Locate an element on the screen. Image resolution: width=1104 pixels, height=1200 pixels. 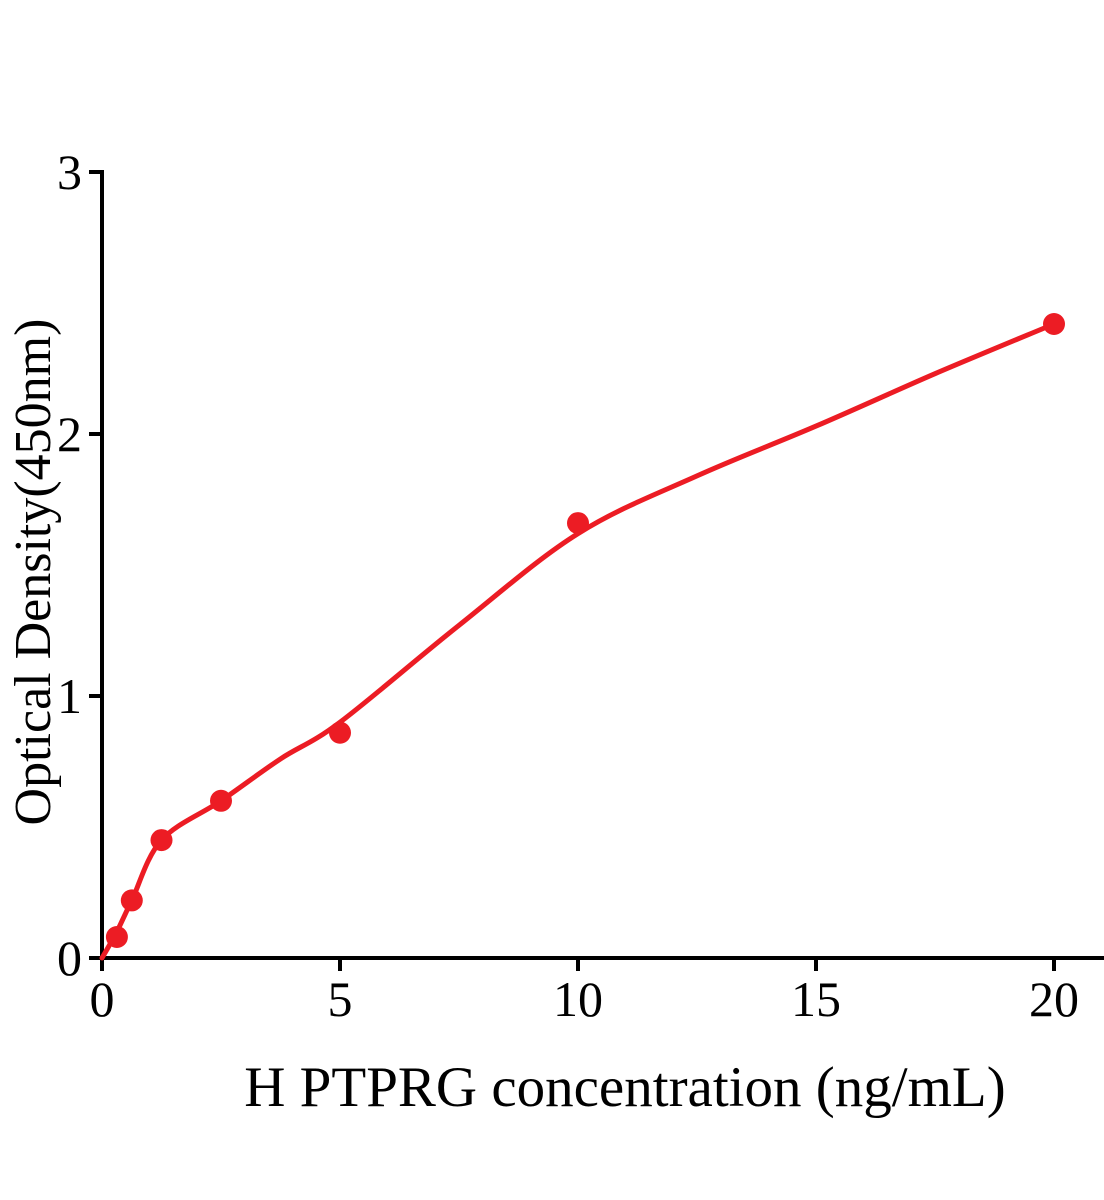
y-tick-label: 0 is located at coordinates (69, 958).